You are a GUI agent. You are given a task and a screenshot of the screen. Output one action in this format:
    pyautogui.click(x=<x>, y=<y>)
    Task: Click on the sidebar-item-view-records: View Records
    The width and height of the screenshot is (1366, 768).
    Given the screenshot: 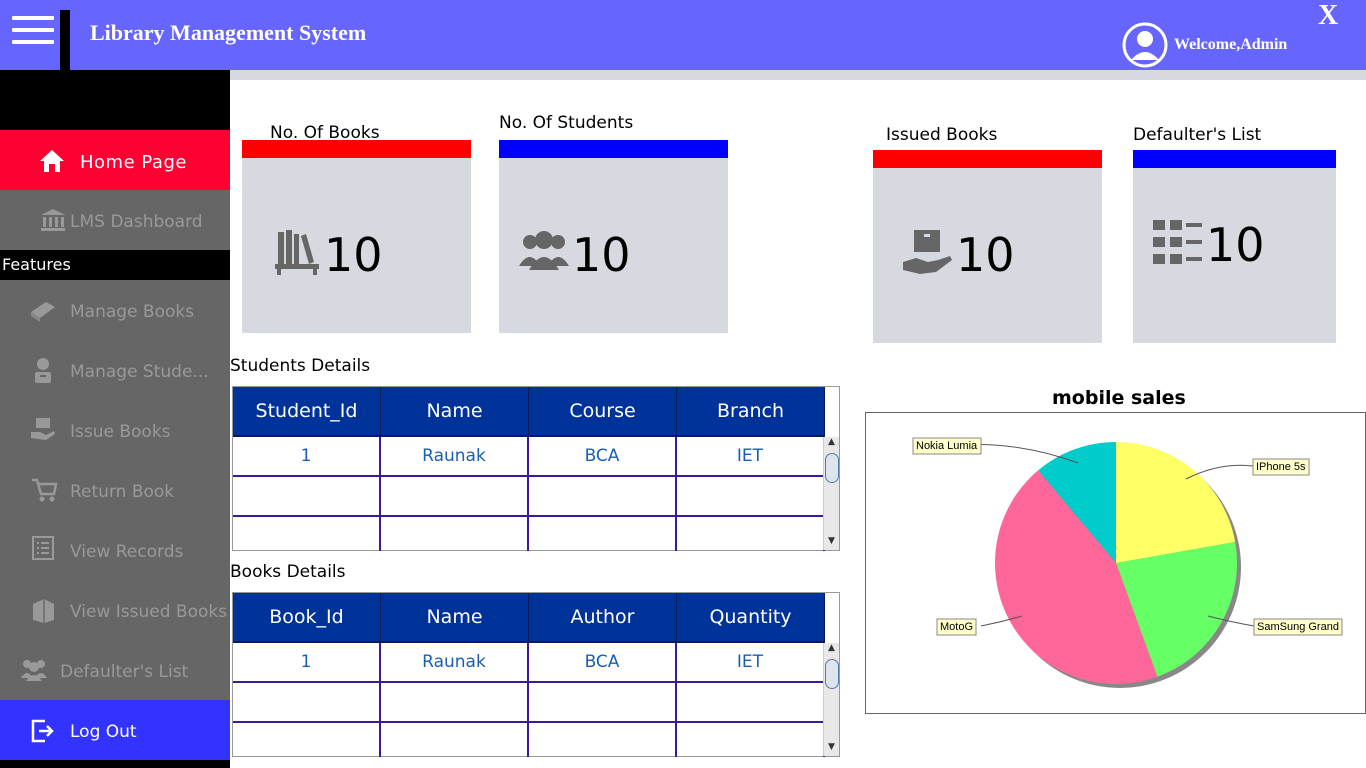 What is the action you would take?
    pyautogui.click(x=115, y=550)
    